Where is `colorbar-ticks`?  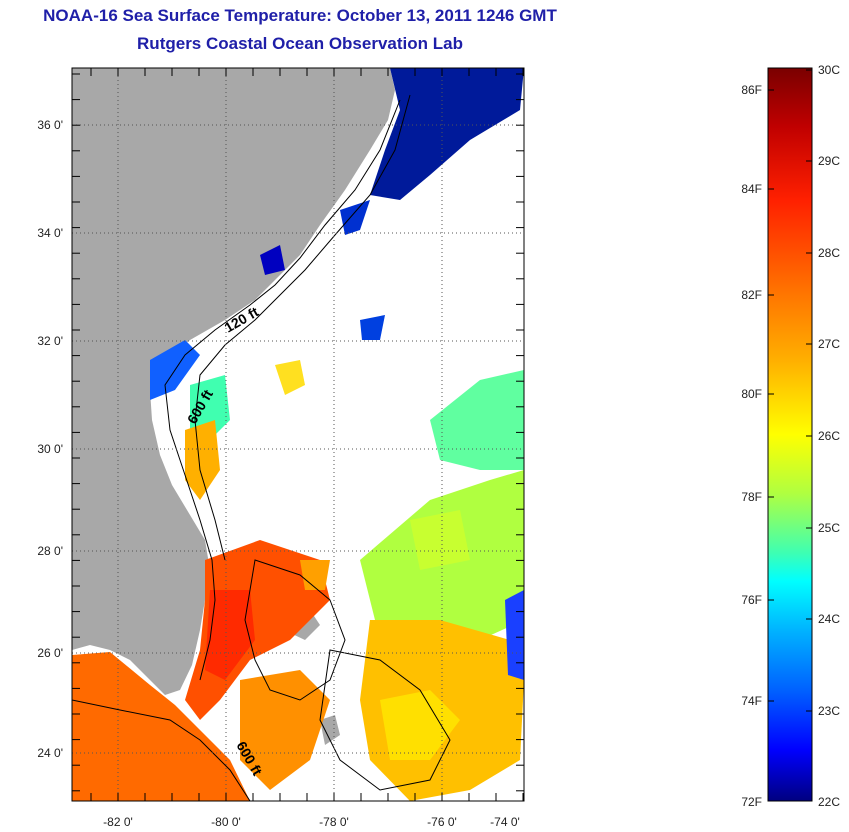 colorbar-ticks is located at coordinates (790, 390).